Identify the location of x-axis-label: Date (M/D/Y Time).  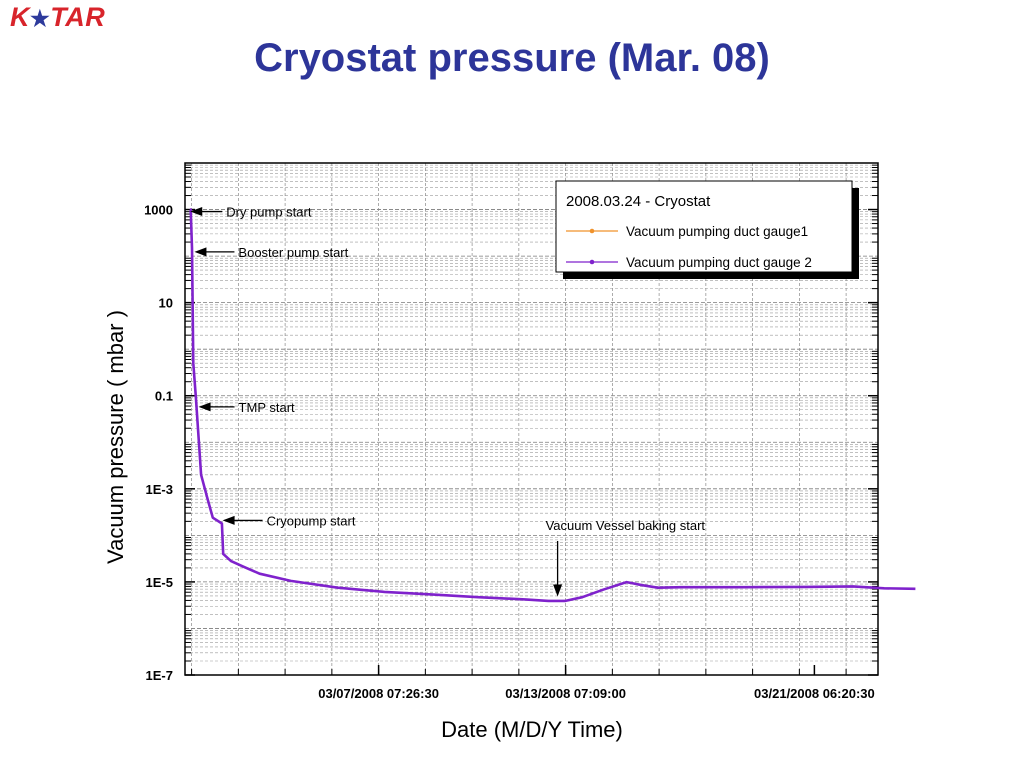
(532, 729).